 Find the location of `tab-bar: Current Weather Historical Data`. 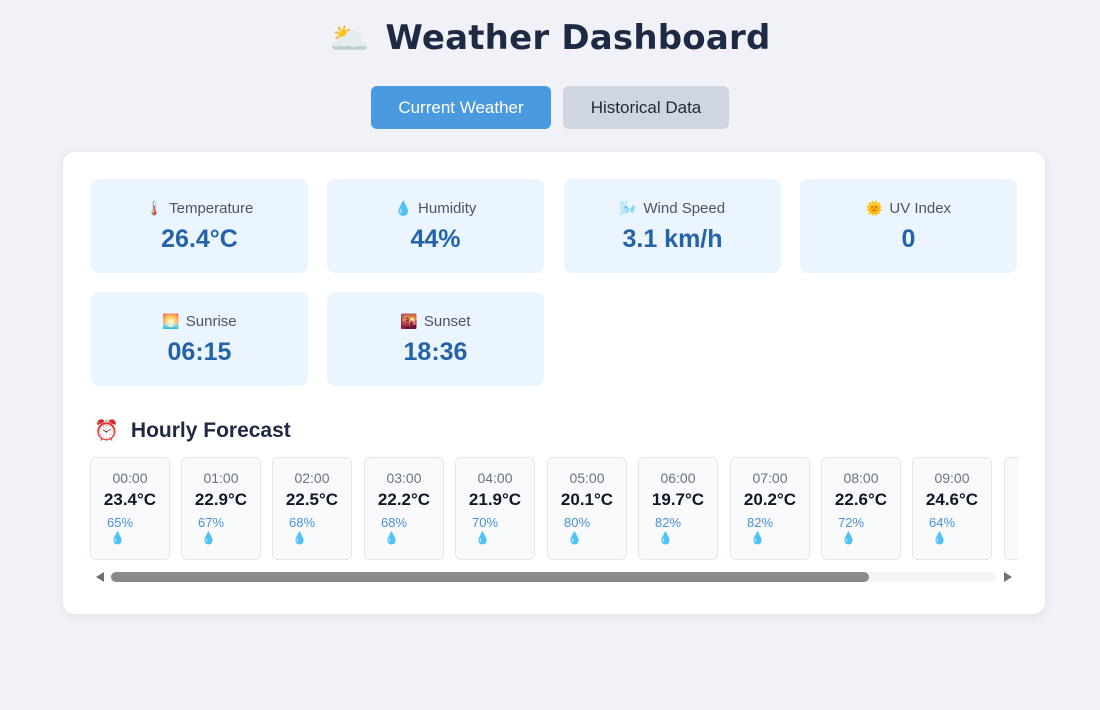

tab-bar: Current Weather Historical Data is located at coordinates (550, 107).